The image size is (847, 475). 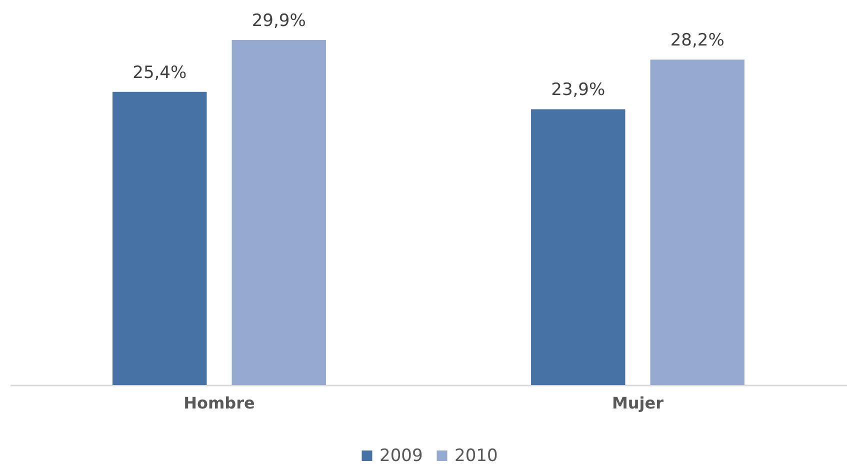 I want to click on data-label: 23,9%, so click(x=578, y=90).